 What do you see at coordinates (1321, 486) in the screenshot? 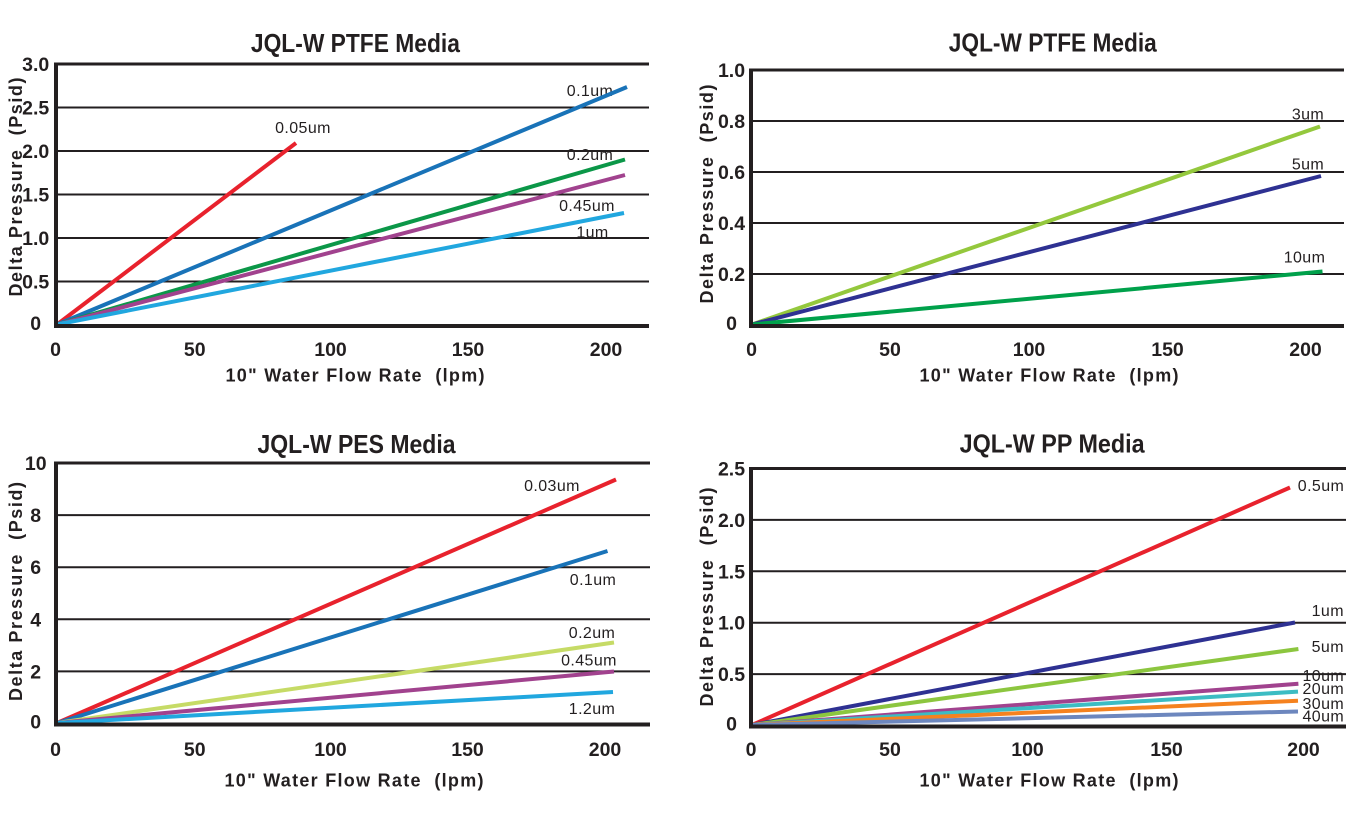
I see `svg-text: 0.5um` at bounding box center [1321, 486].